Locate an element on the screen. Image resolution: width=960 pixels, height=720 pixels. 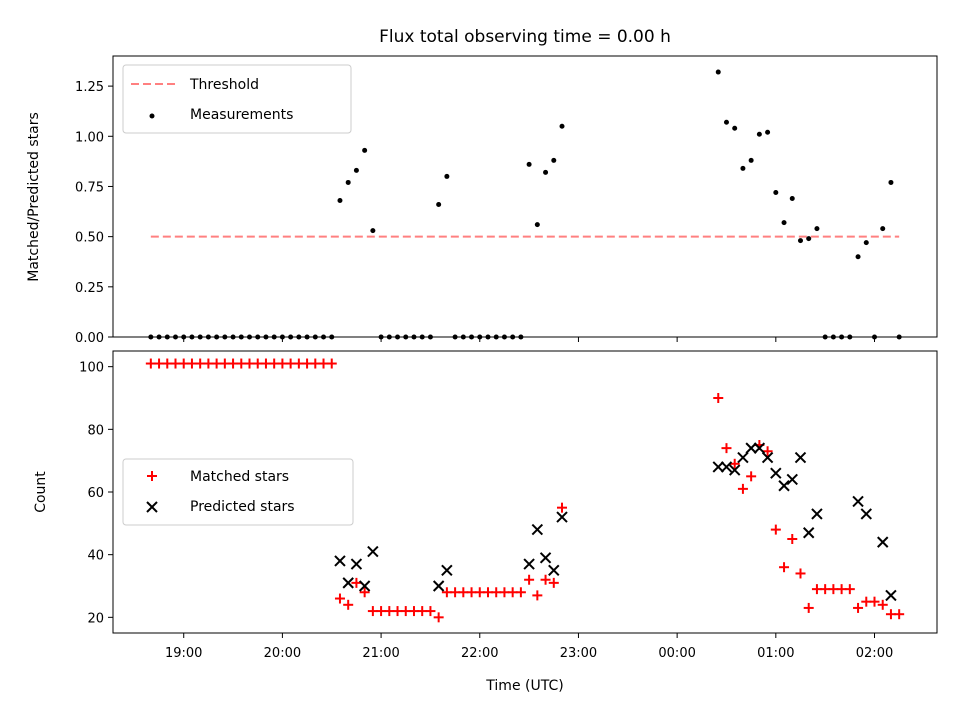
x-tick-label: 21:00 is located at coordinates (380, 653).